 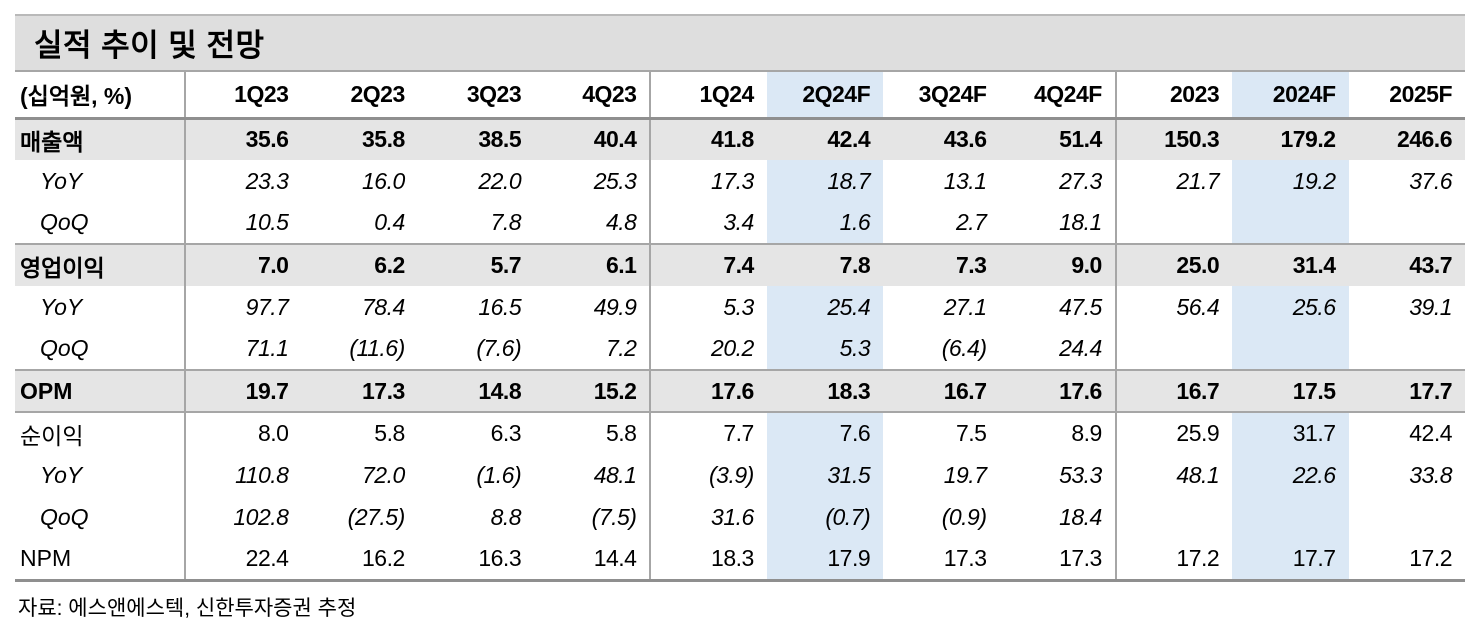 I want to click on cell-operating-profit-qoq-2024f, so click(x=1290, y=349).